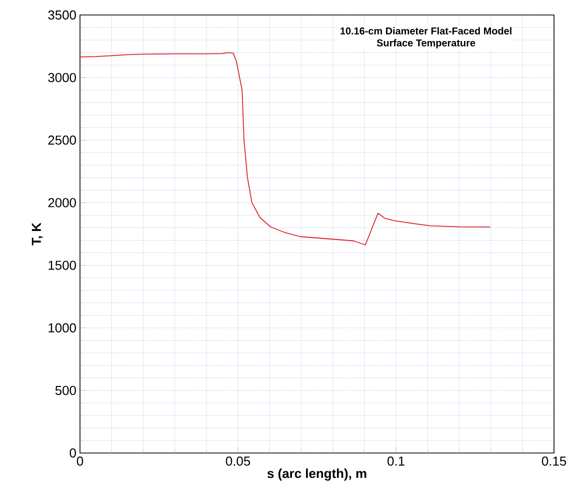 This screenshot has width=582, height=500. Describe the element at coordinates (426, 30) in the screenshot. I see `text: 10.16-cm Diameter Flat-Faced Model` at that location.